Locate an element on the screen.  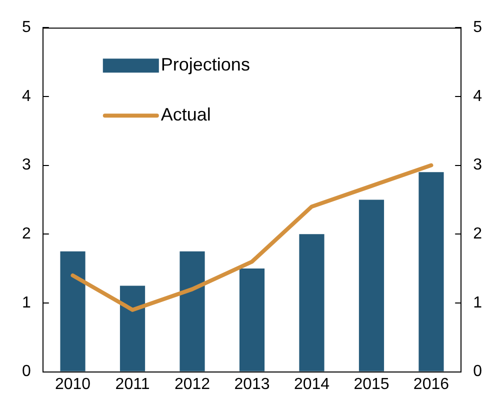
y-tick-label: 2 is located at coordinates (26, 234).